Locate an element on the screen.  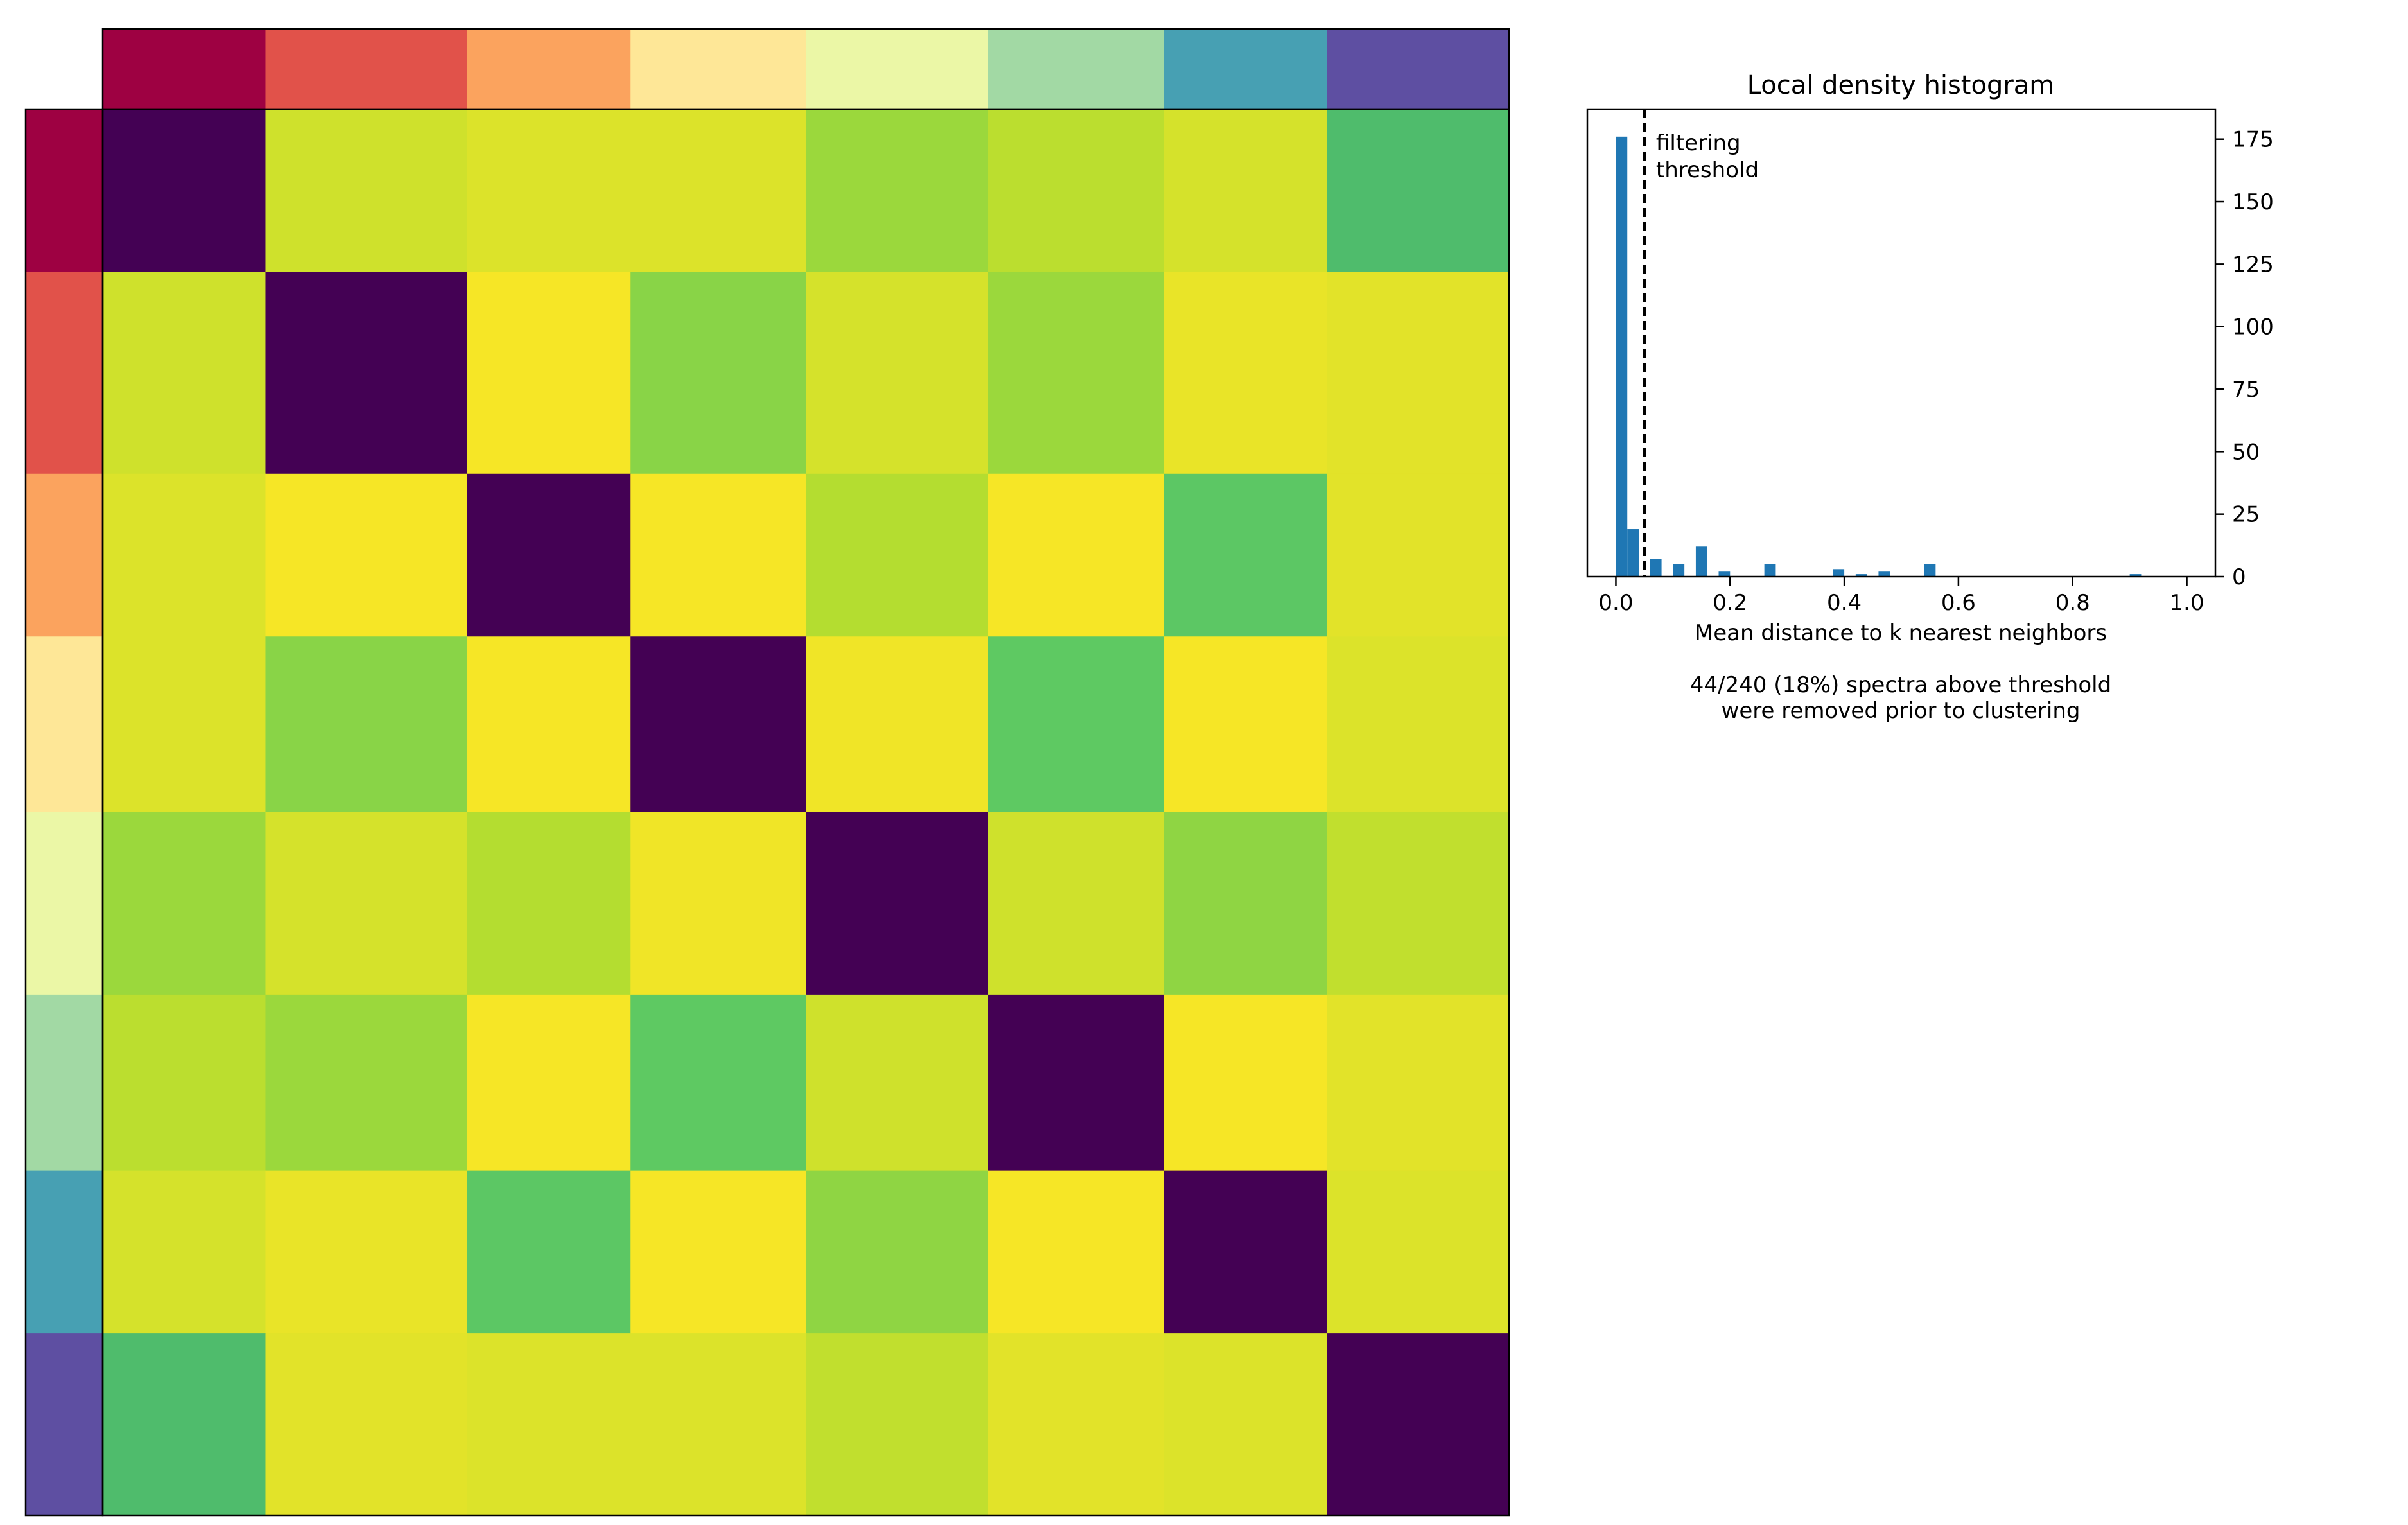
threshold-label-line-1: filtering is located at coordinates (1698, 143).